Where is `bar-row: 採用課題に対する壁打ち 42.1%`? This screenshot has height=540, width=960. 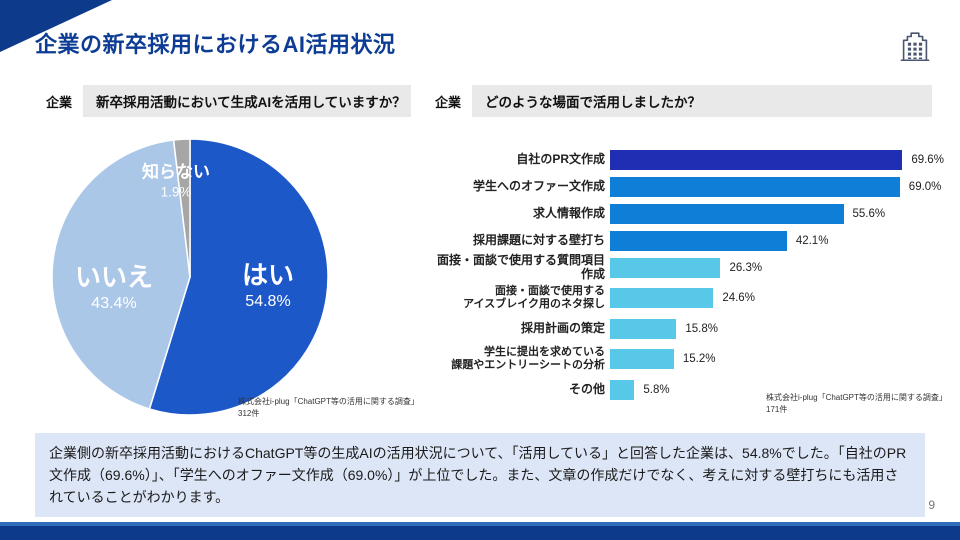
bar-row: 採用課題に対する壁打ち 42.1% is located at coordinates (688, 240).